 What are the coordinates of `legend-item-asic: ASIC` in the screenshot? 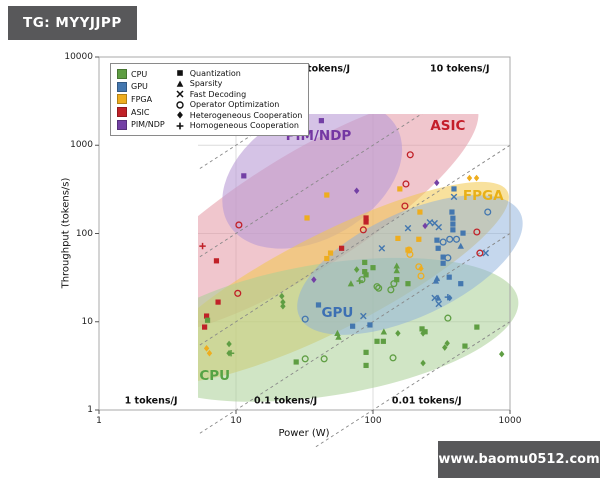 It's located at (141, 112).